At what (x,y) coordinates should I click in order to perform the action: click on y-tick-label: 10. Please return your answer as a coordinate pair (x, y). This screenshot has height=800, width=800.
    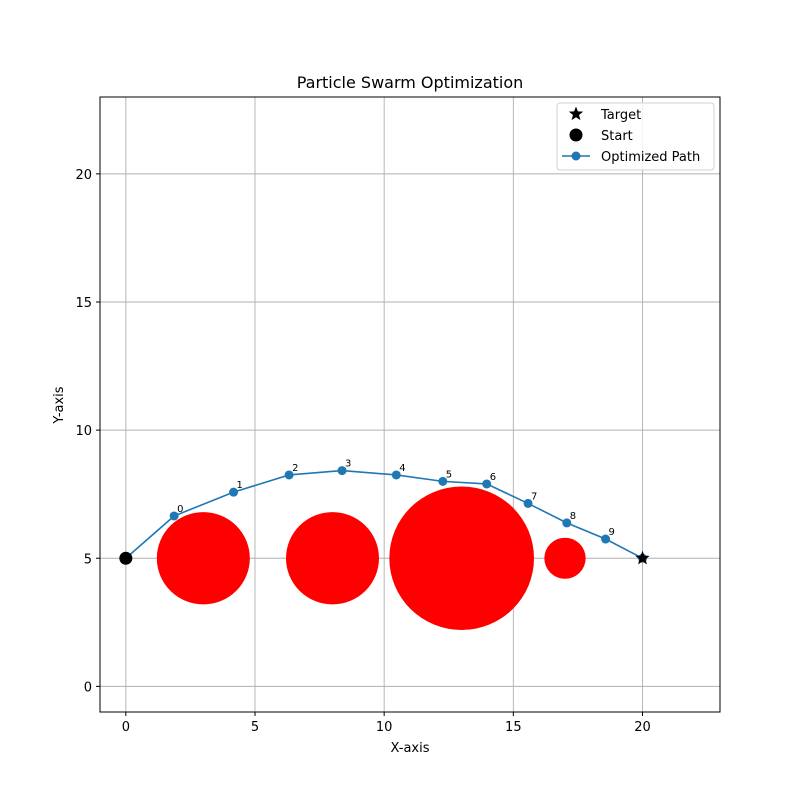
    Looking at the image, I should click on (83, 431).